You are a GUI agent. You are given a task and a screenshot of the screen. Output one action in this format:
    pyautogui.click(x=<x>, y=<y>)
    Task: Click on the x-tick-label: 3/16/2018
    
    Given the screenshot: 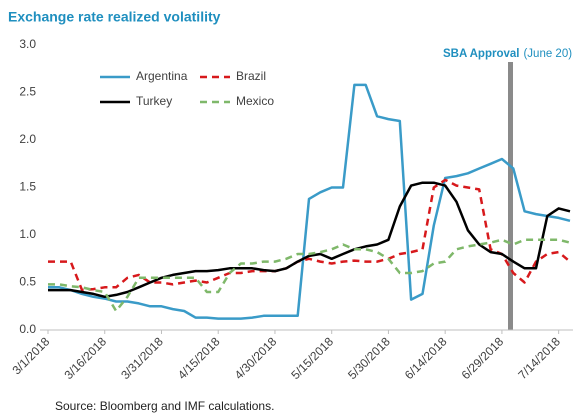 What is the action you would take?
    pyautogui.click(x=85, y=358)
    